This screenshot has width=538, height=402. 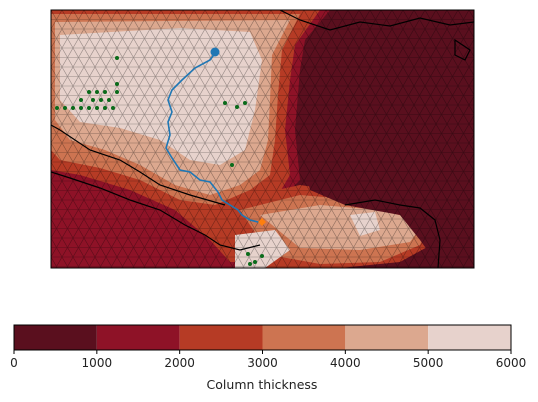 What do you see at coordinates (179, 363) in the screenshot?
I see `colorbar-tick-label: 2000` at bounding box center [179, 363].